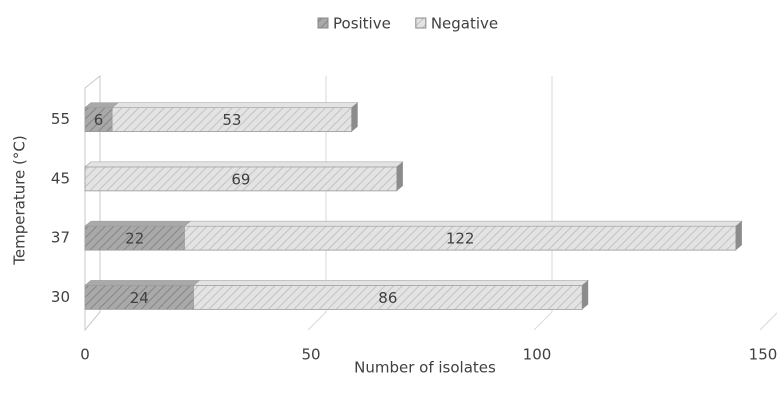  I want to click on data-label: 22, so click(134, 239).